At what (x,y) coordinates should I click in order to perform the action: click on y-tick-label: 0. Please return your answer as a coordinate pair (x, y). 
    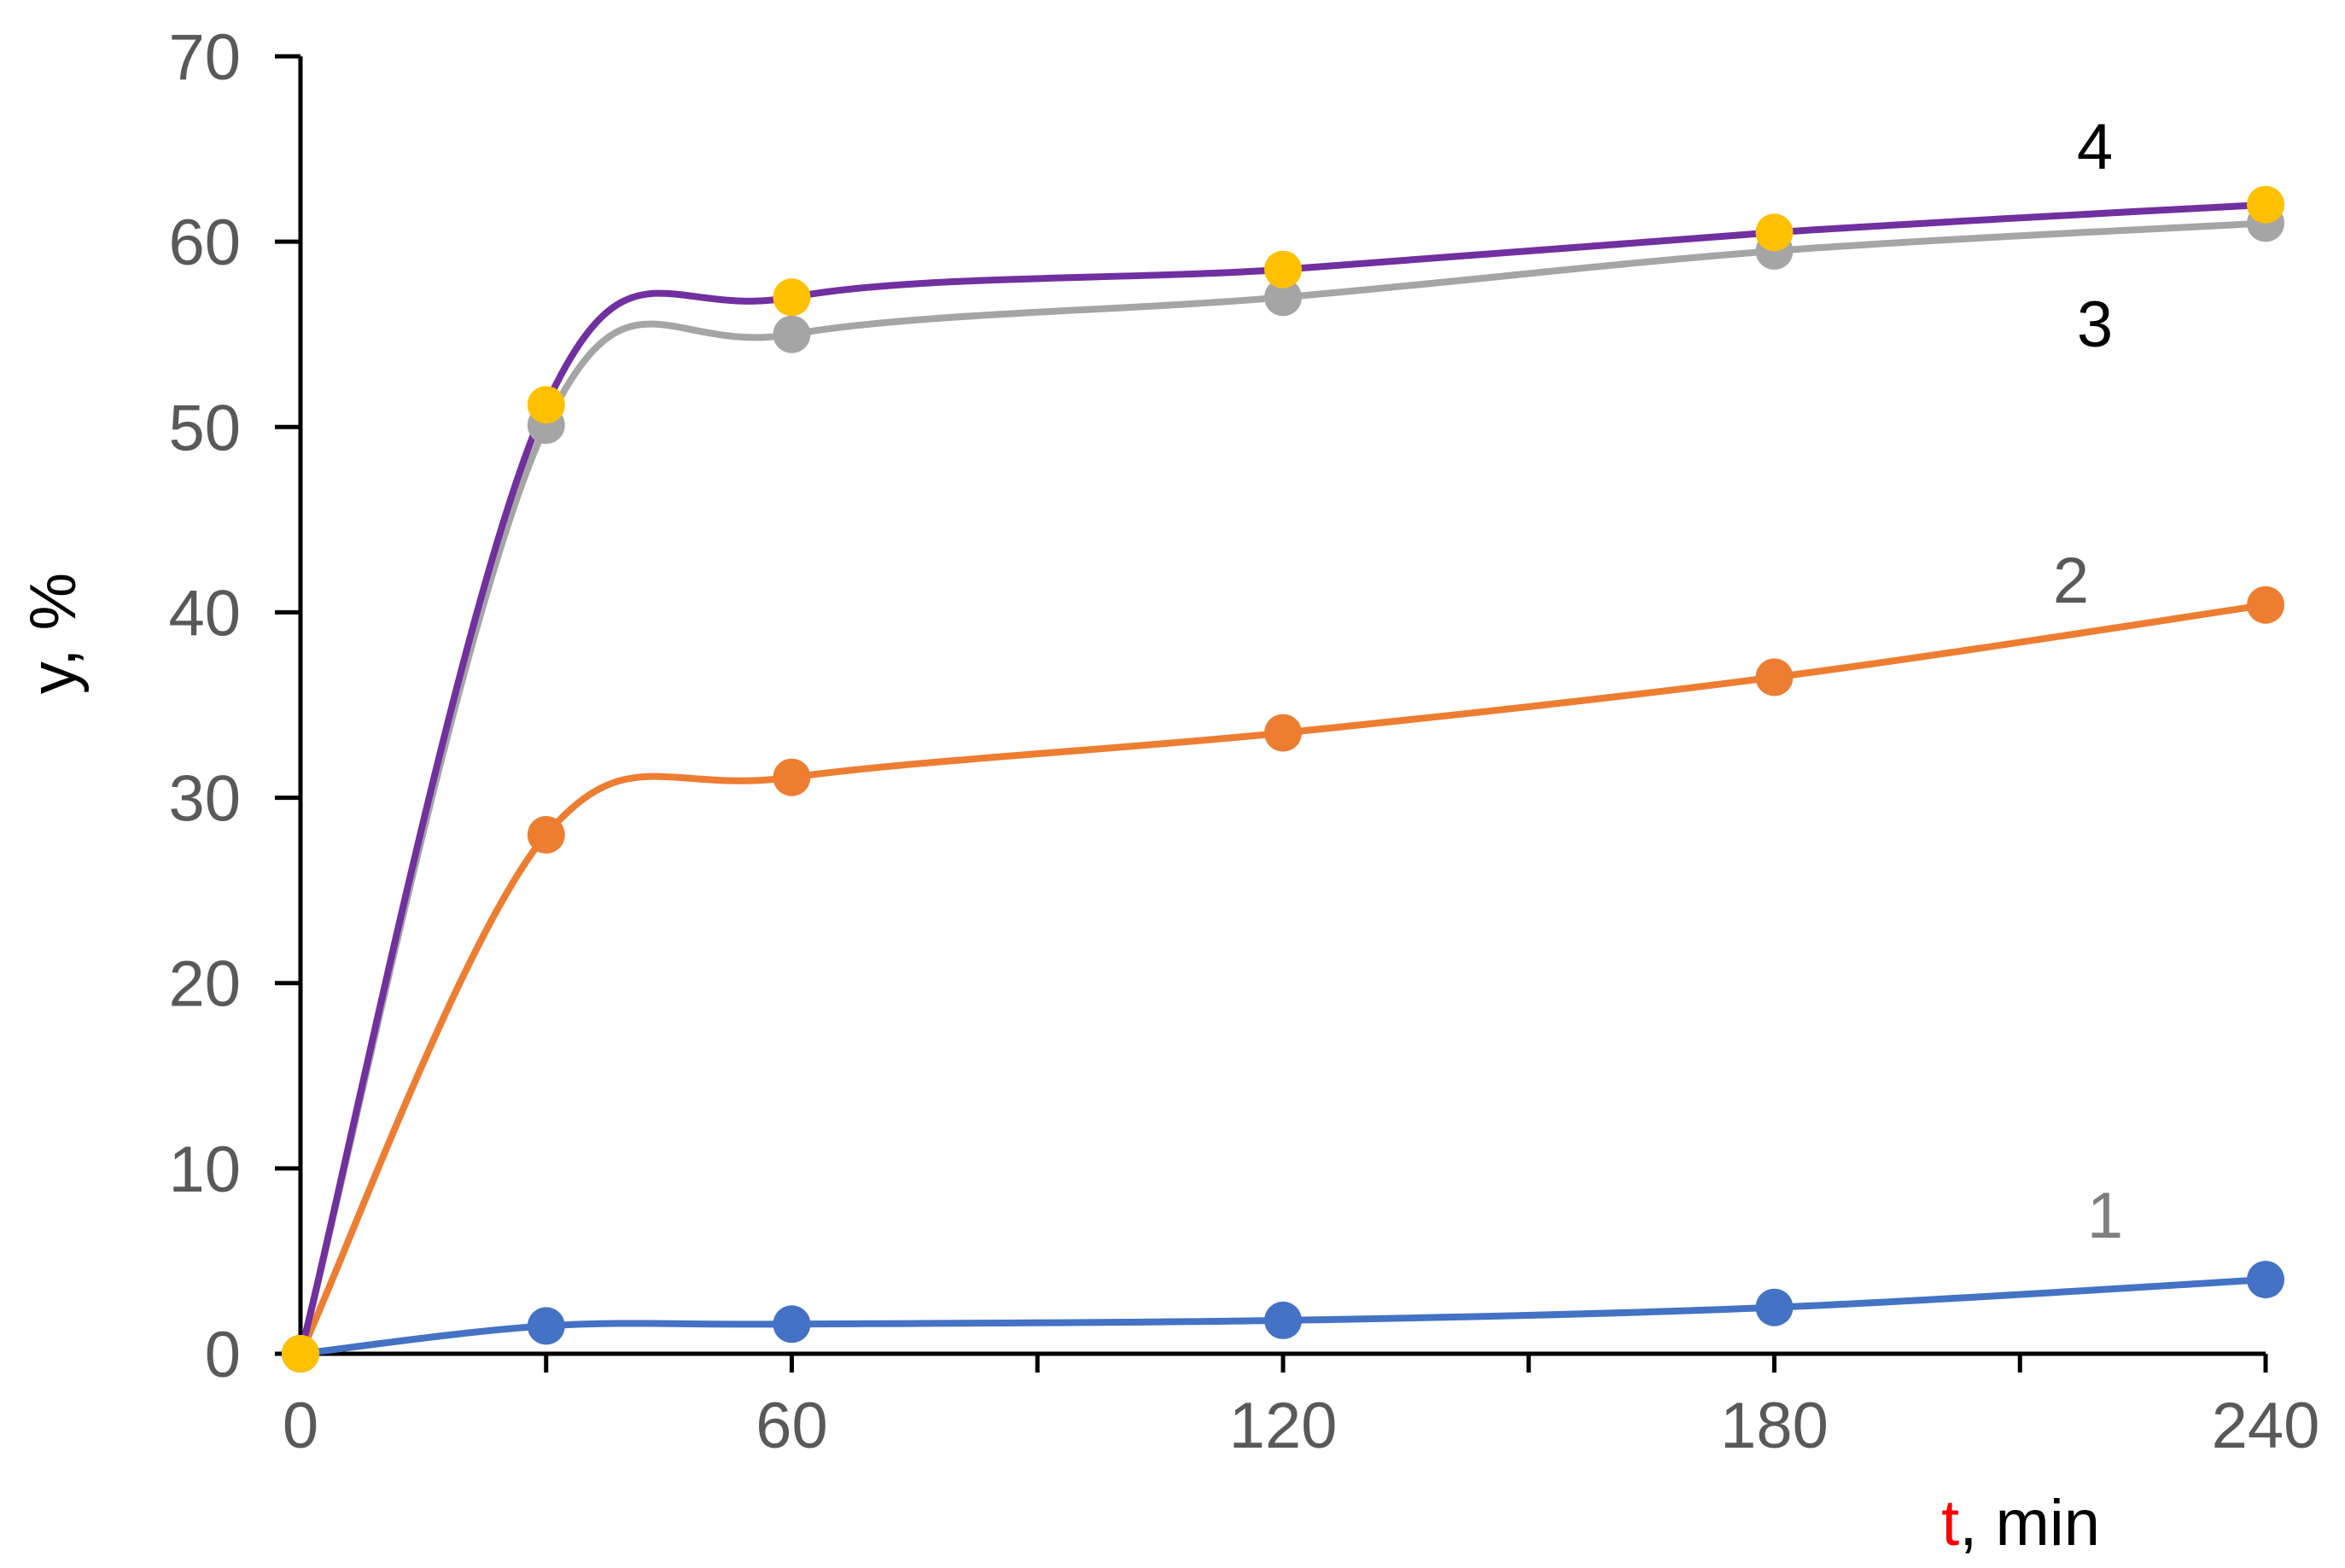
    Looking at the image, I should click on (223, 1355).